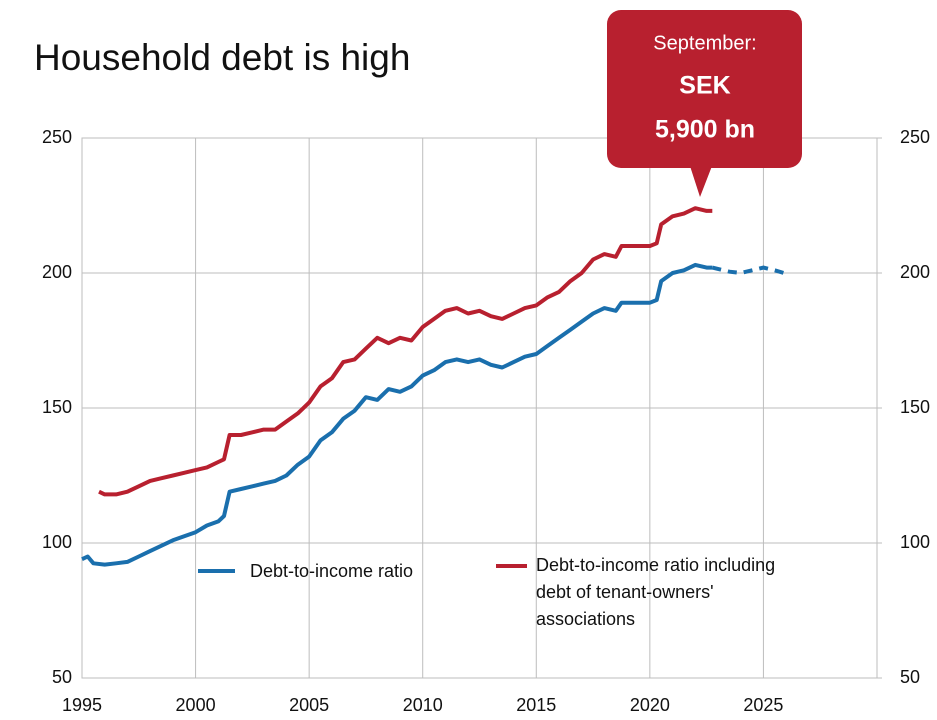 The height and width of the screenshot is (720, 937). I want to click on annotation-box, so click(704, 89).